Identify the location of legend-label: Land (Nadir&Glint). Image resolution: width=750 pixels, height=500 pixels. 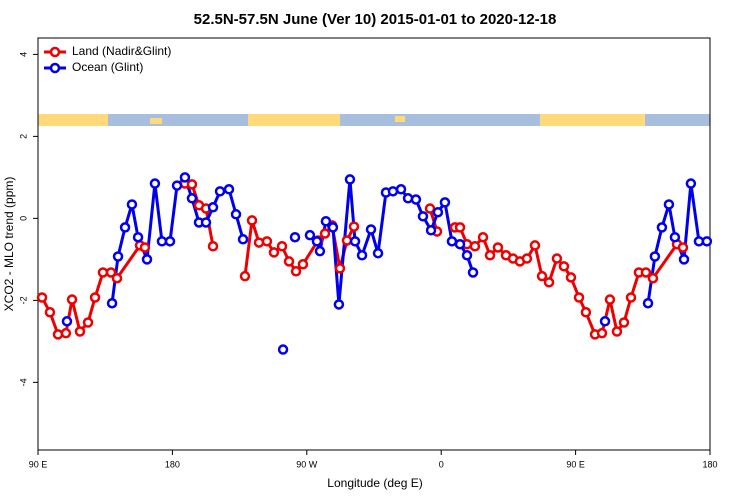
(121, 51).